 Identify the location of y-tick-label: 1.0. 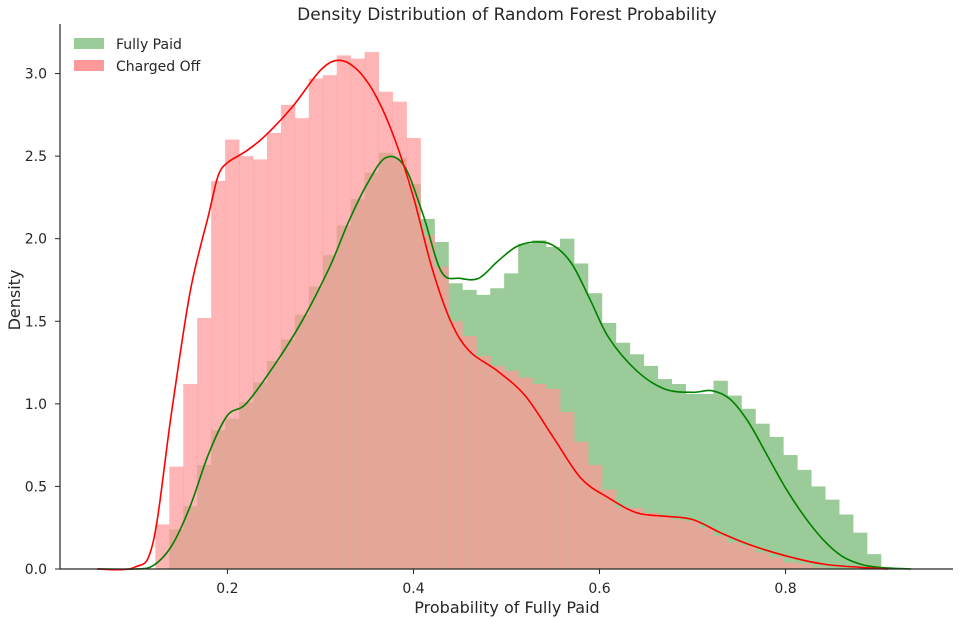
(36, 405).